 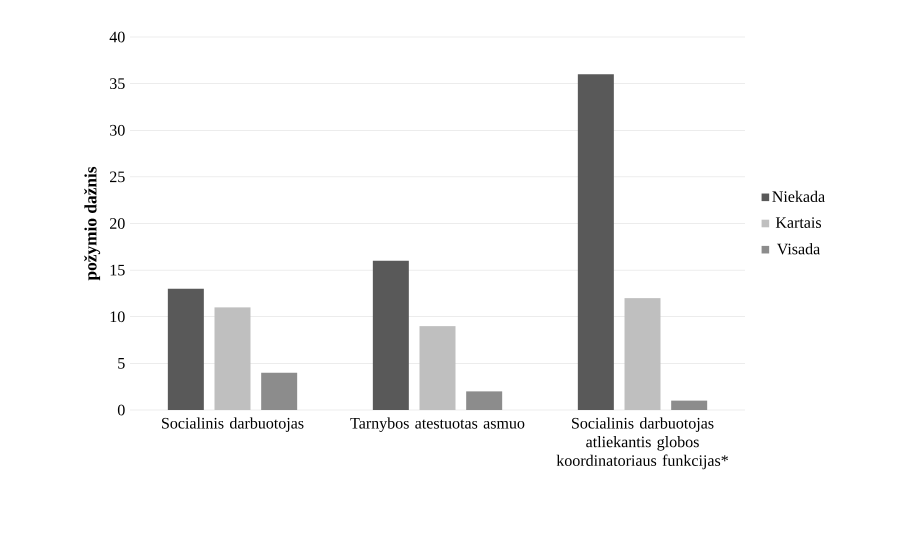 I want to click on legend-label: Visada, so click(x=798, y=248).